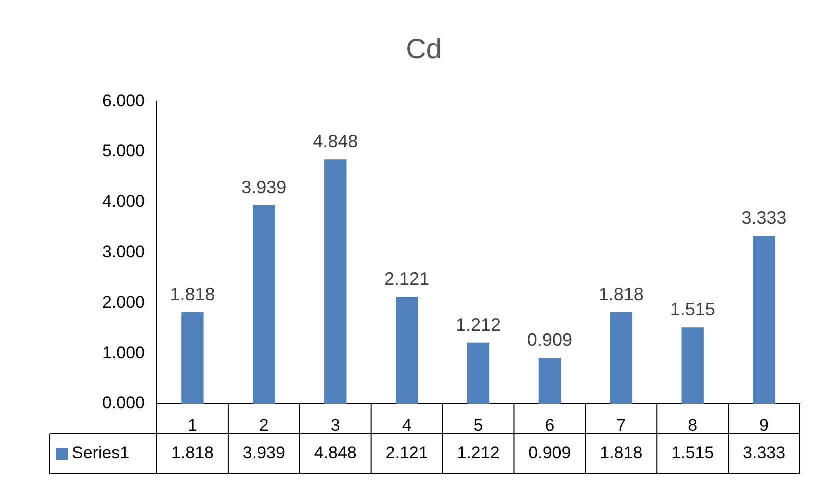 Image resolution: width=821 pixels, height=482 pixels. I want to click on chart-title: Cd, so click(424, 49).